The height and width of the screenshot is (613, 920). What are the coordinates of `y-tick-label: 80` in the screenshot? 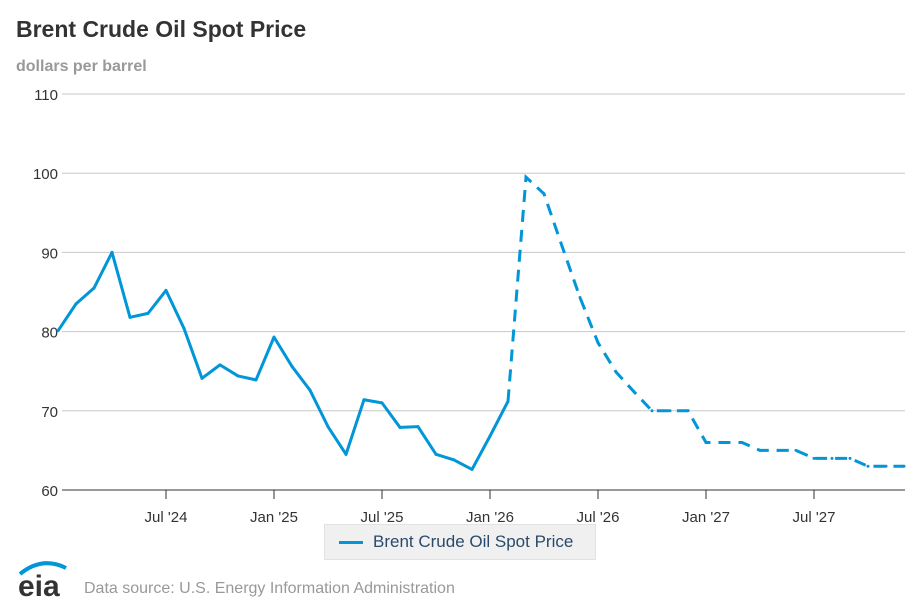 It's located at (49, 333).